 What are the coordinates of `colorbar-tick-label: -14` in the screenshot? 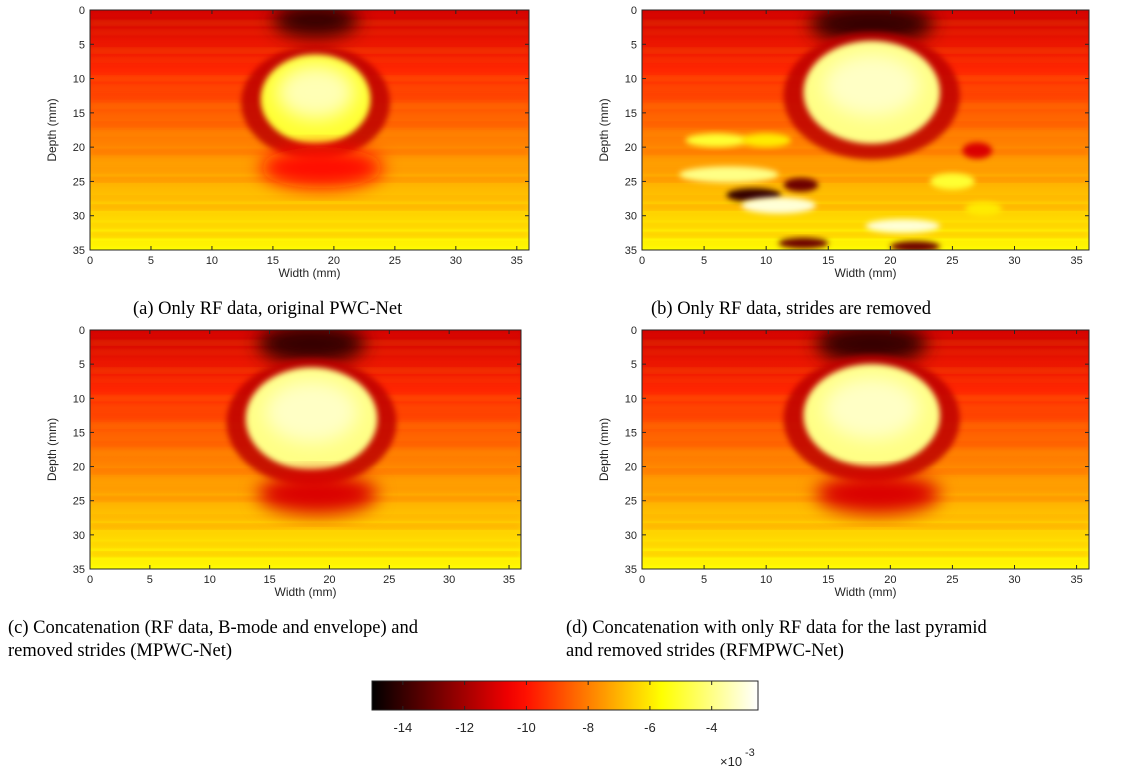 It's located at (402, 727).